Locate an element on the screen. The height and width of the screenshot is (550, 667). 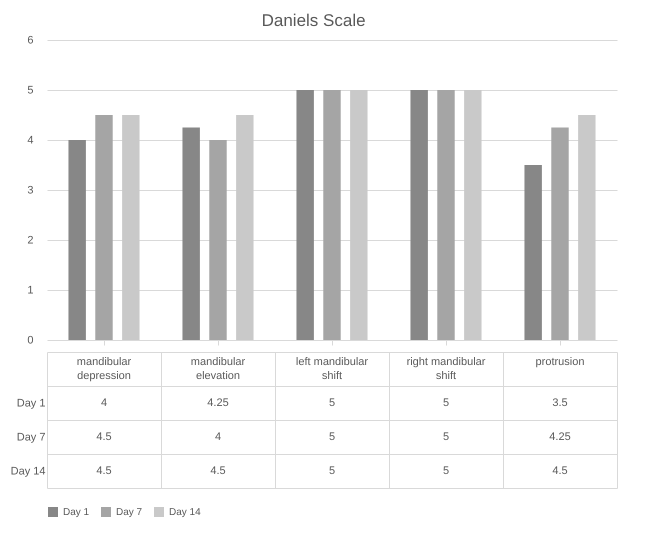
x-tick-label: protrusion is located at coordinates (560, 362).